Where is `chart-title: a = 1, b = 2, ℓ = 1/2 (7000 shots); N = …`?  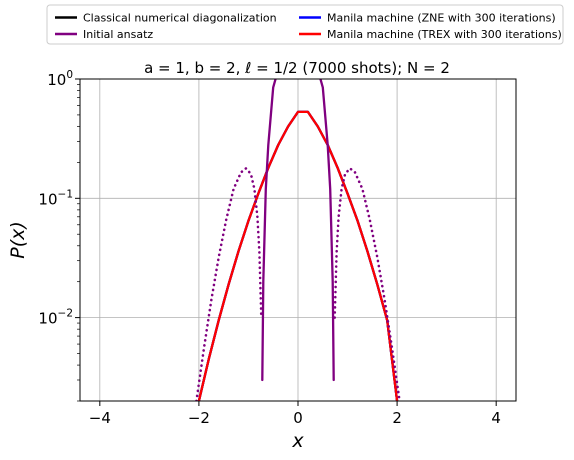 chart-title: a = 1, b = 2, ℓ = 1/2 (7000 shots); N = … is located at coordinates (297, 68).